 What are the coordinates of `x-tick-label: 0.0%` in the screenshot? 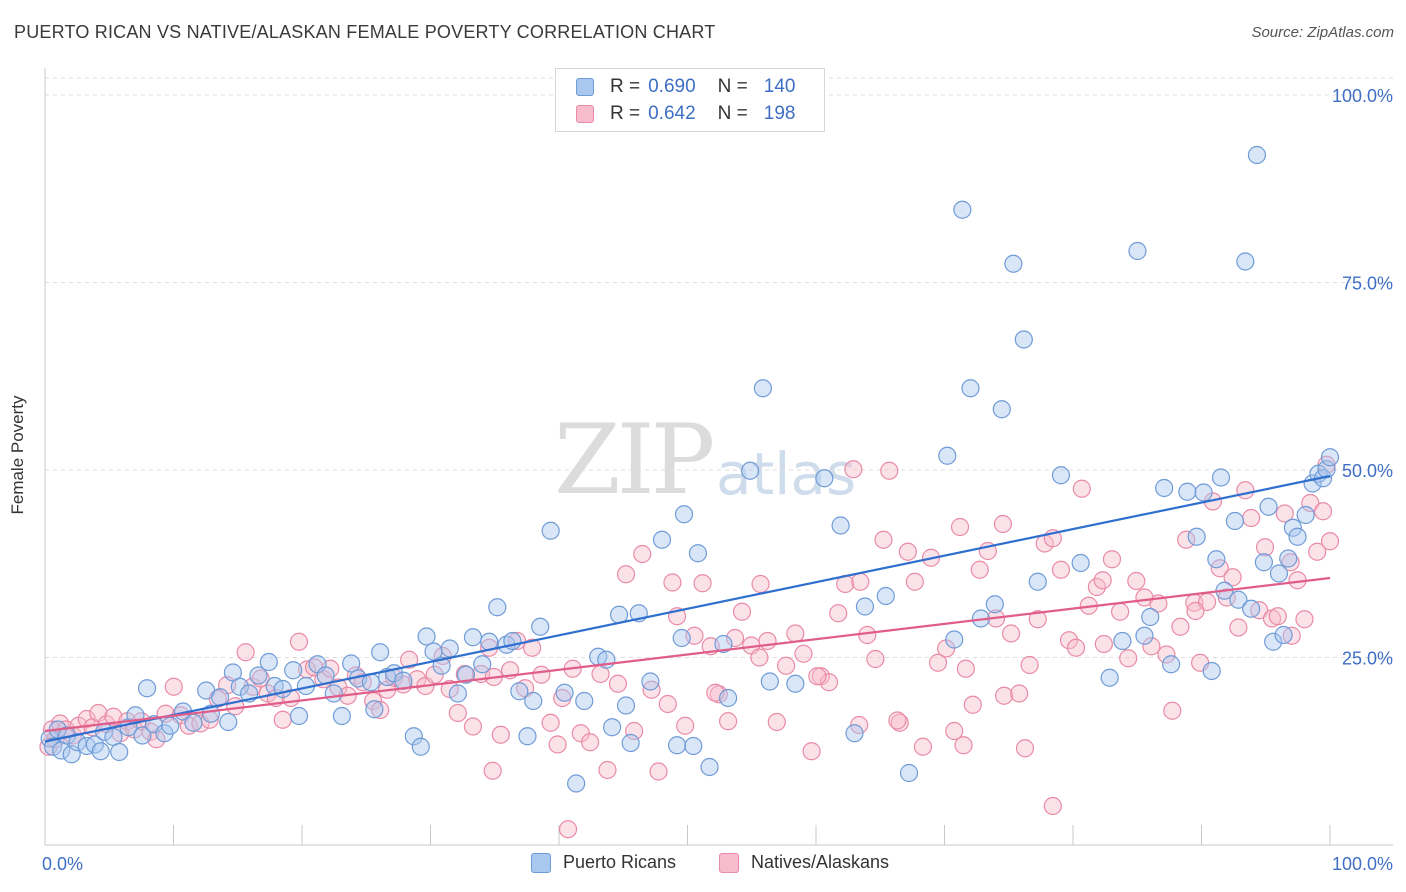 It's located at (62, 864).